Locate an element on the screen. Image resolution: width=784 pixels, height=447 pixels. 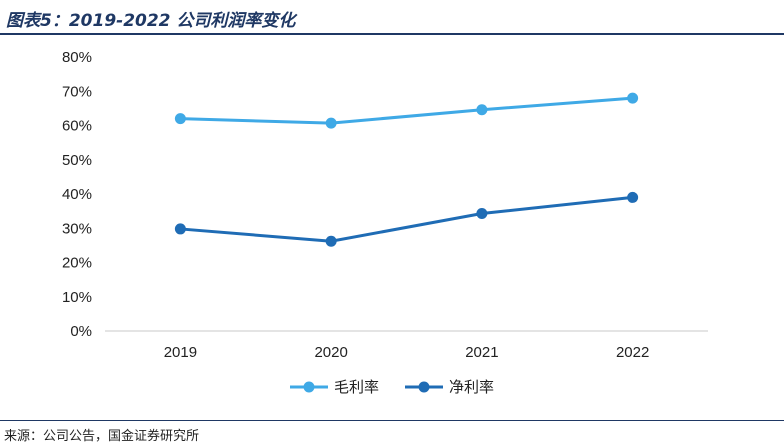
y-axis-ticks: 0% 10% 20% 30% 40% 50% 60% 70% 80% is located at coordinates (77, 194).